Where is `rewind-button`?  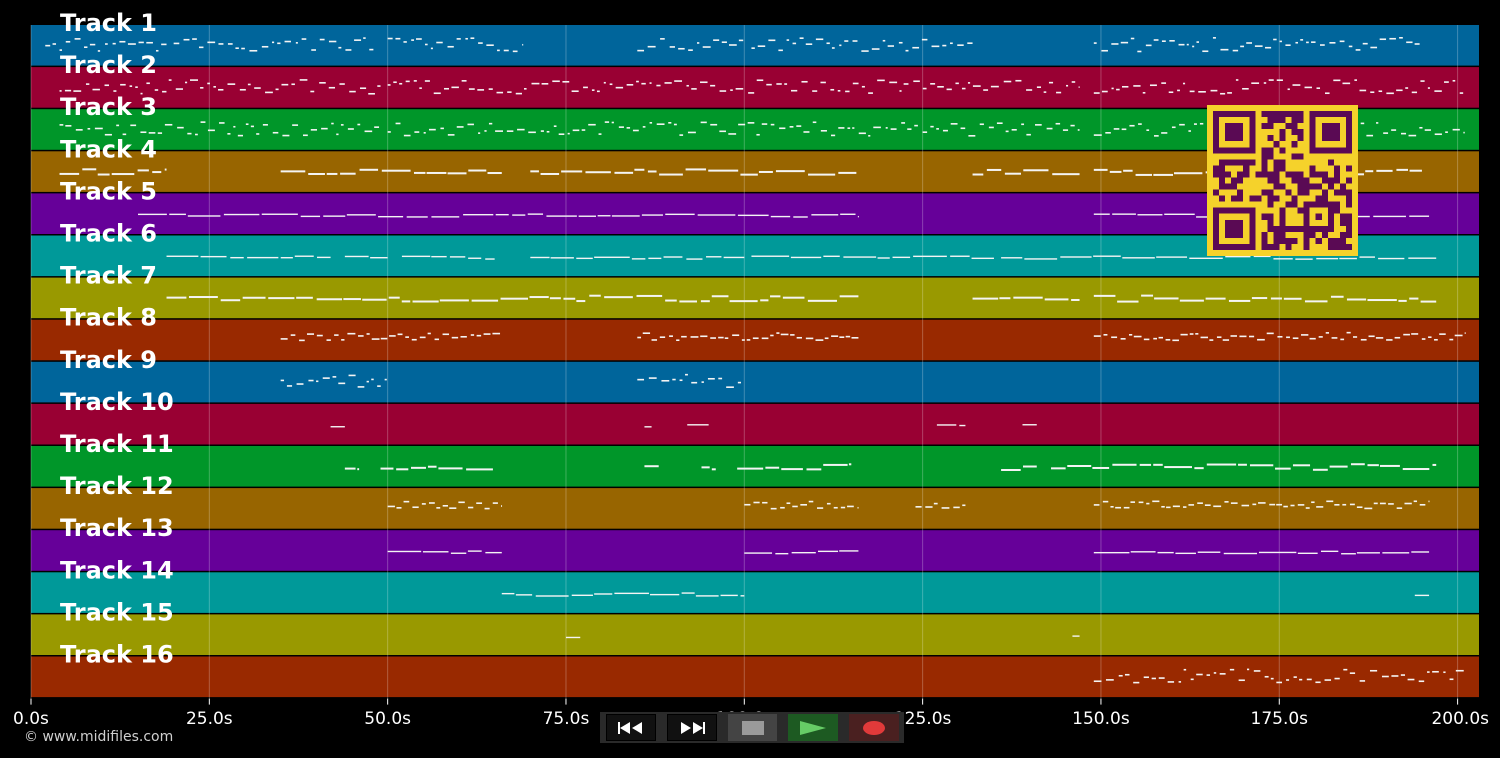
rewind-button is located at coordinates (631, 727).